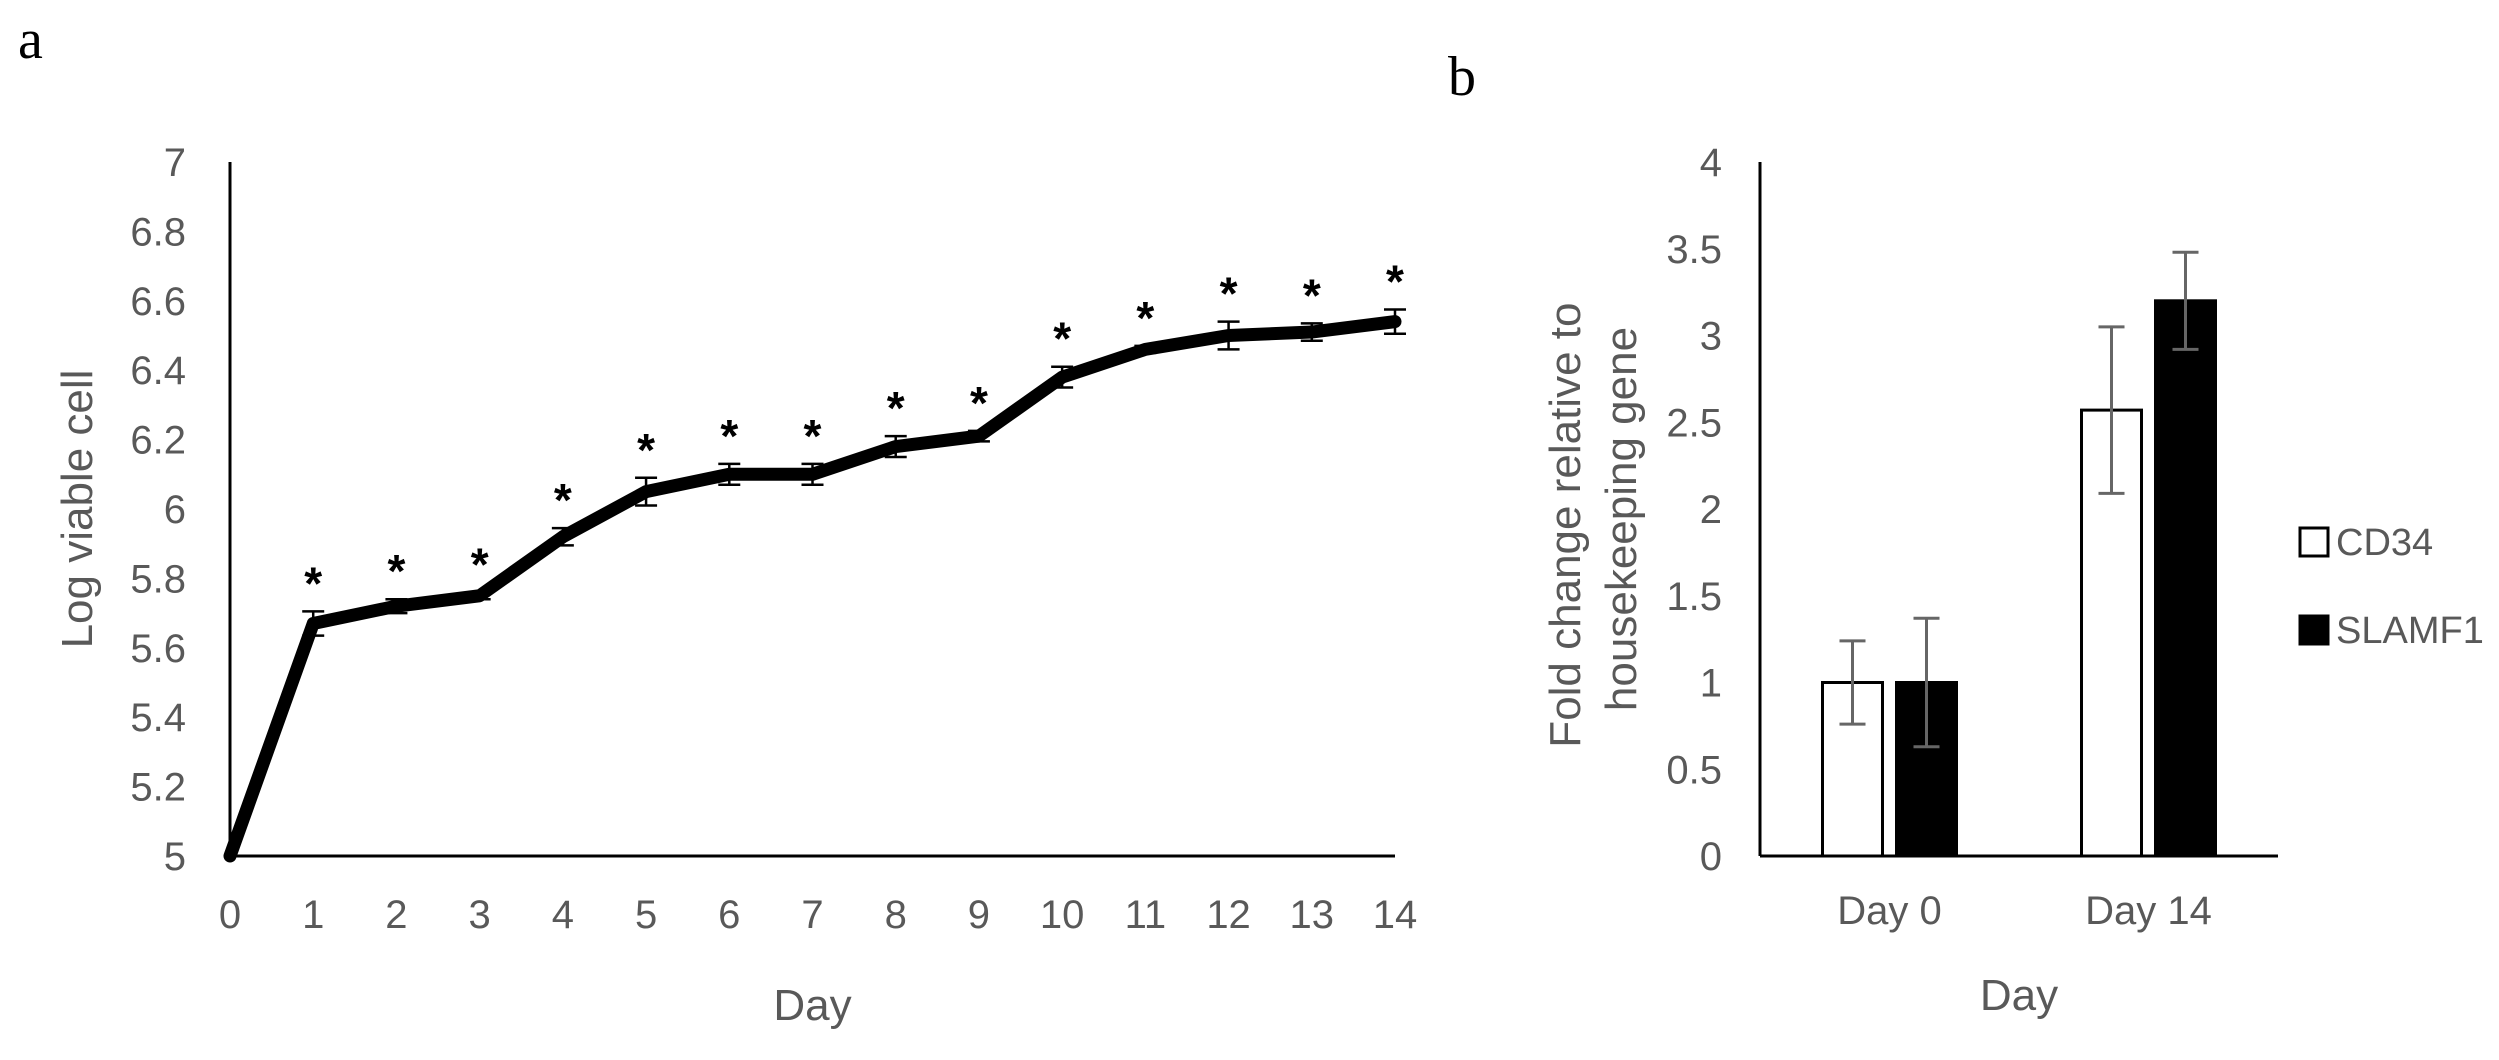 The width and height of the screenshot is (2499, 1060). Describe the element at coordinates (1711, 684) in the screenshot. I see `chart-b-y-tick-label: 1` at that location.